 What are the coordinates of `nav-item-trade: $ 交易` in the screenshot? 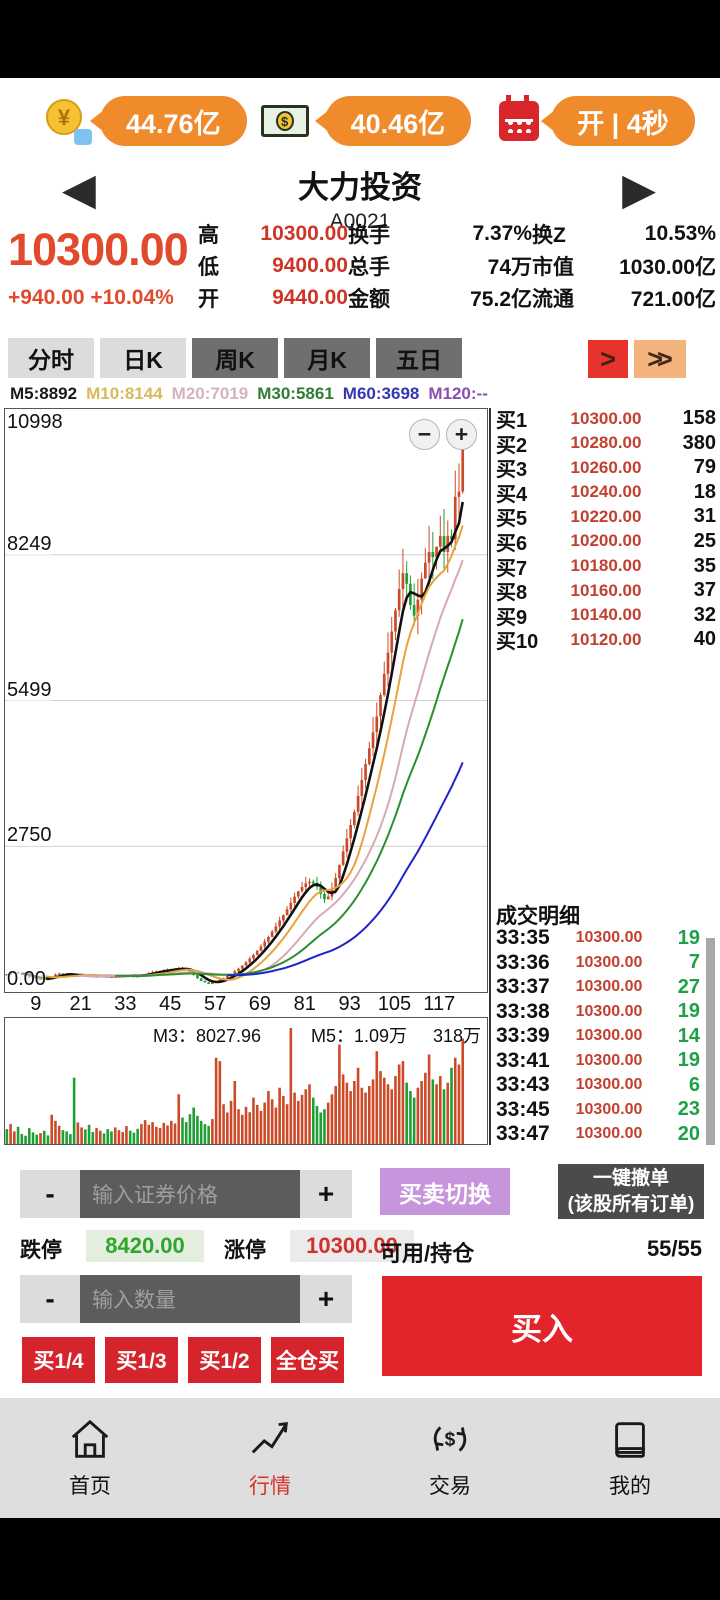 It's located at (450, 1458).